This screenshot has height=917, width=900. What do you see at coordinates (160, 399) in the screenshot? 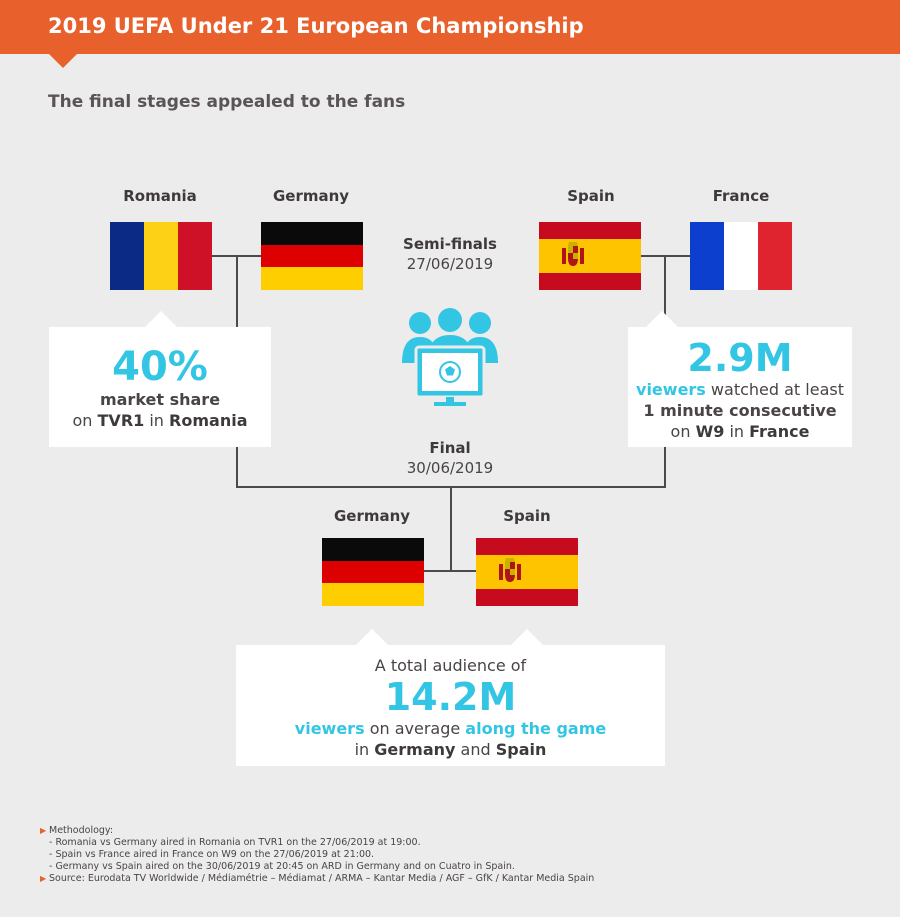
I see `romania-highlight: market share` at bounding box center [160, 399].